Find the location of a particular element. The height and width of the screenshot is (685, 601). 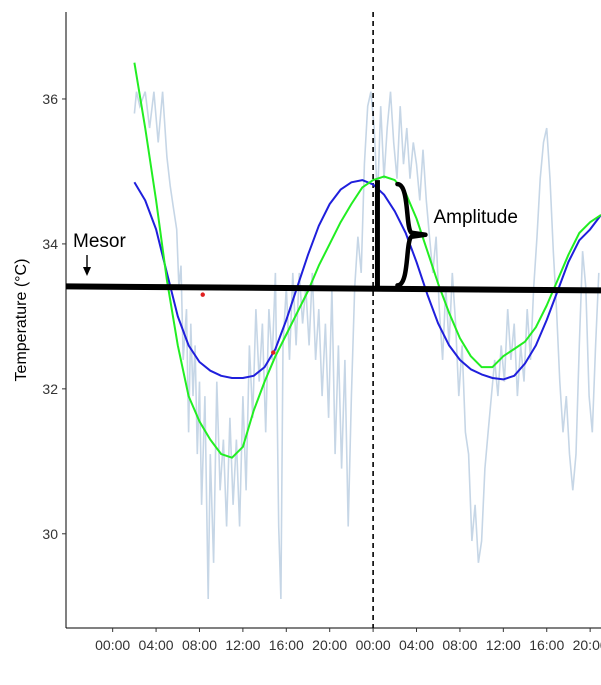

amplitude-brace is located at coordinates (411, 234).